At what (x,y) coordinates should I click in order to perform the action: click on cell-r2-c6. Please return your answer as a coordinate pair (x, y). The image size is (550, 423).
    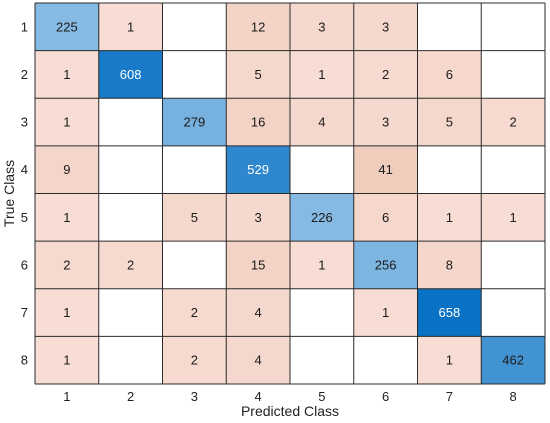
    Looking at the image, I should click on (385, 74).